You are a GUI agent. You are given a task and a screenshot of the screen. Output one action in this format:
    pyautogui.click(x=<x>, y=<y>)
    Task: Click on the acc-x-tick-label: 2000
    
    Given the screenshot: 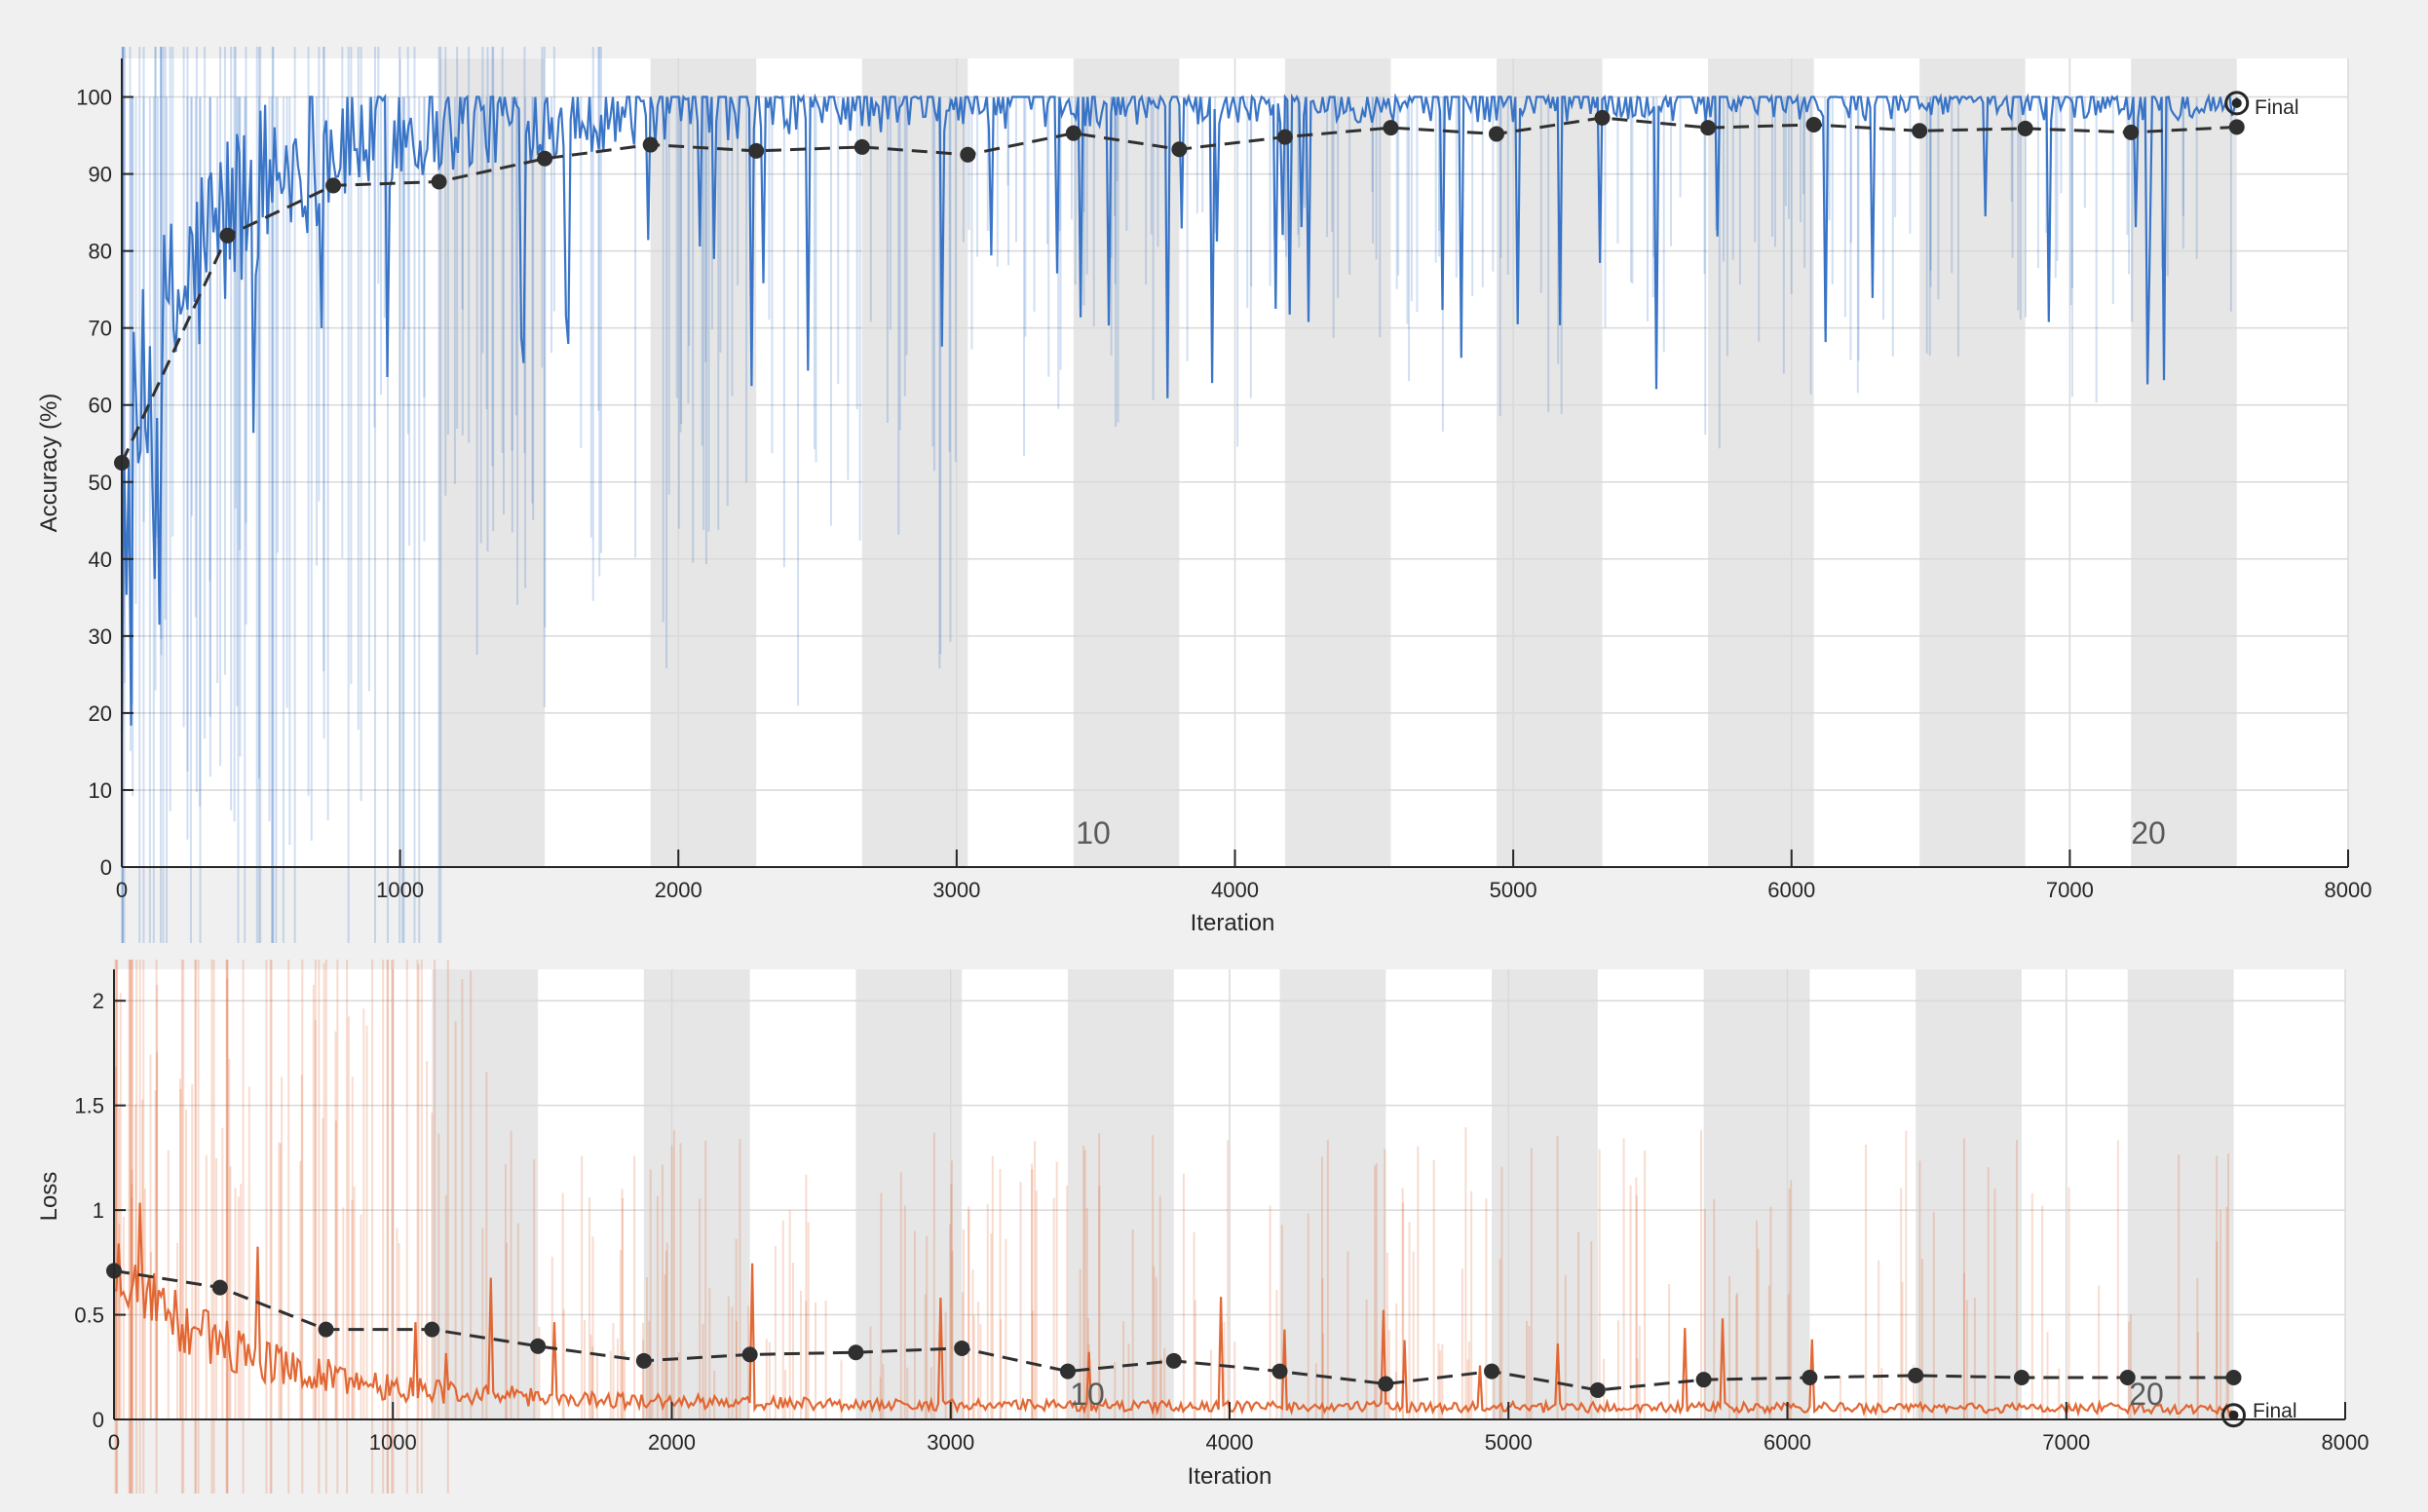 What is the action you would take?
    pyautogui.click(x=678, y=890)
    